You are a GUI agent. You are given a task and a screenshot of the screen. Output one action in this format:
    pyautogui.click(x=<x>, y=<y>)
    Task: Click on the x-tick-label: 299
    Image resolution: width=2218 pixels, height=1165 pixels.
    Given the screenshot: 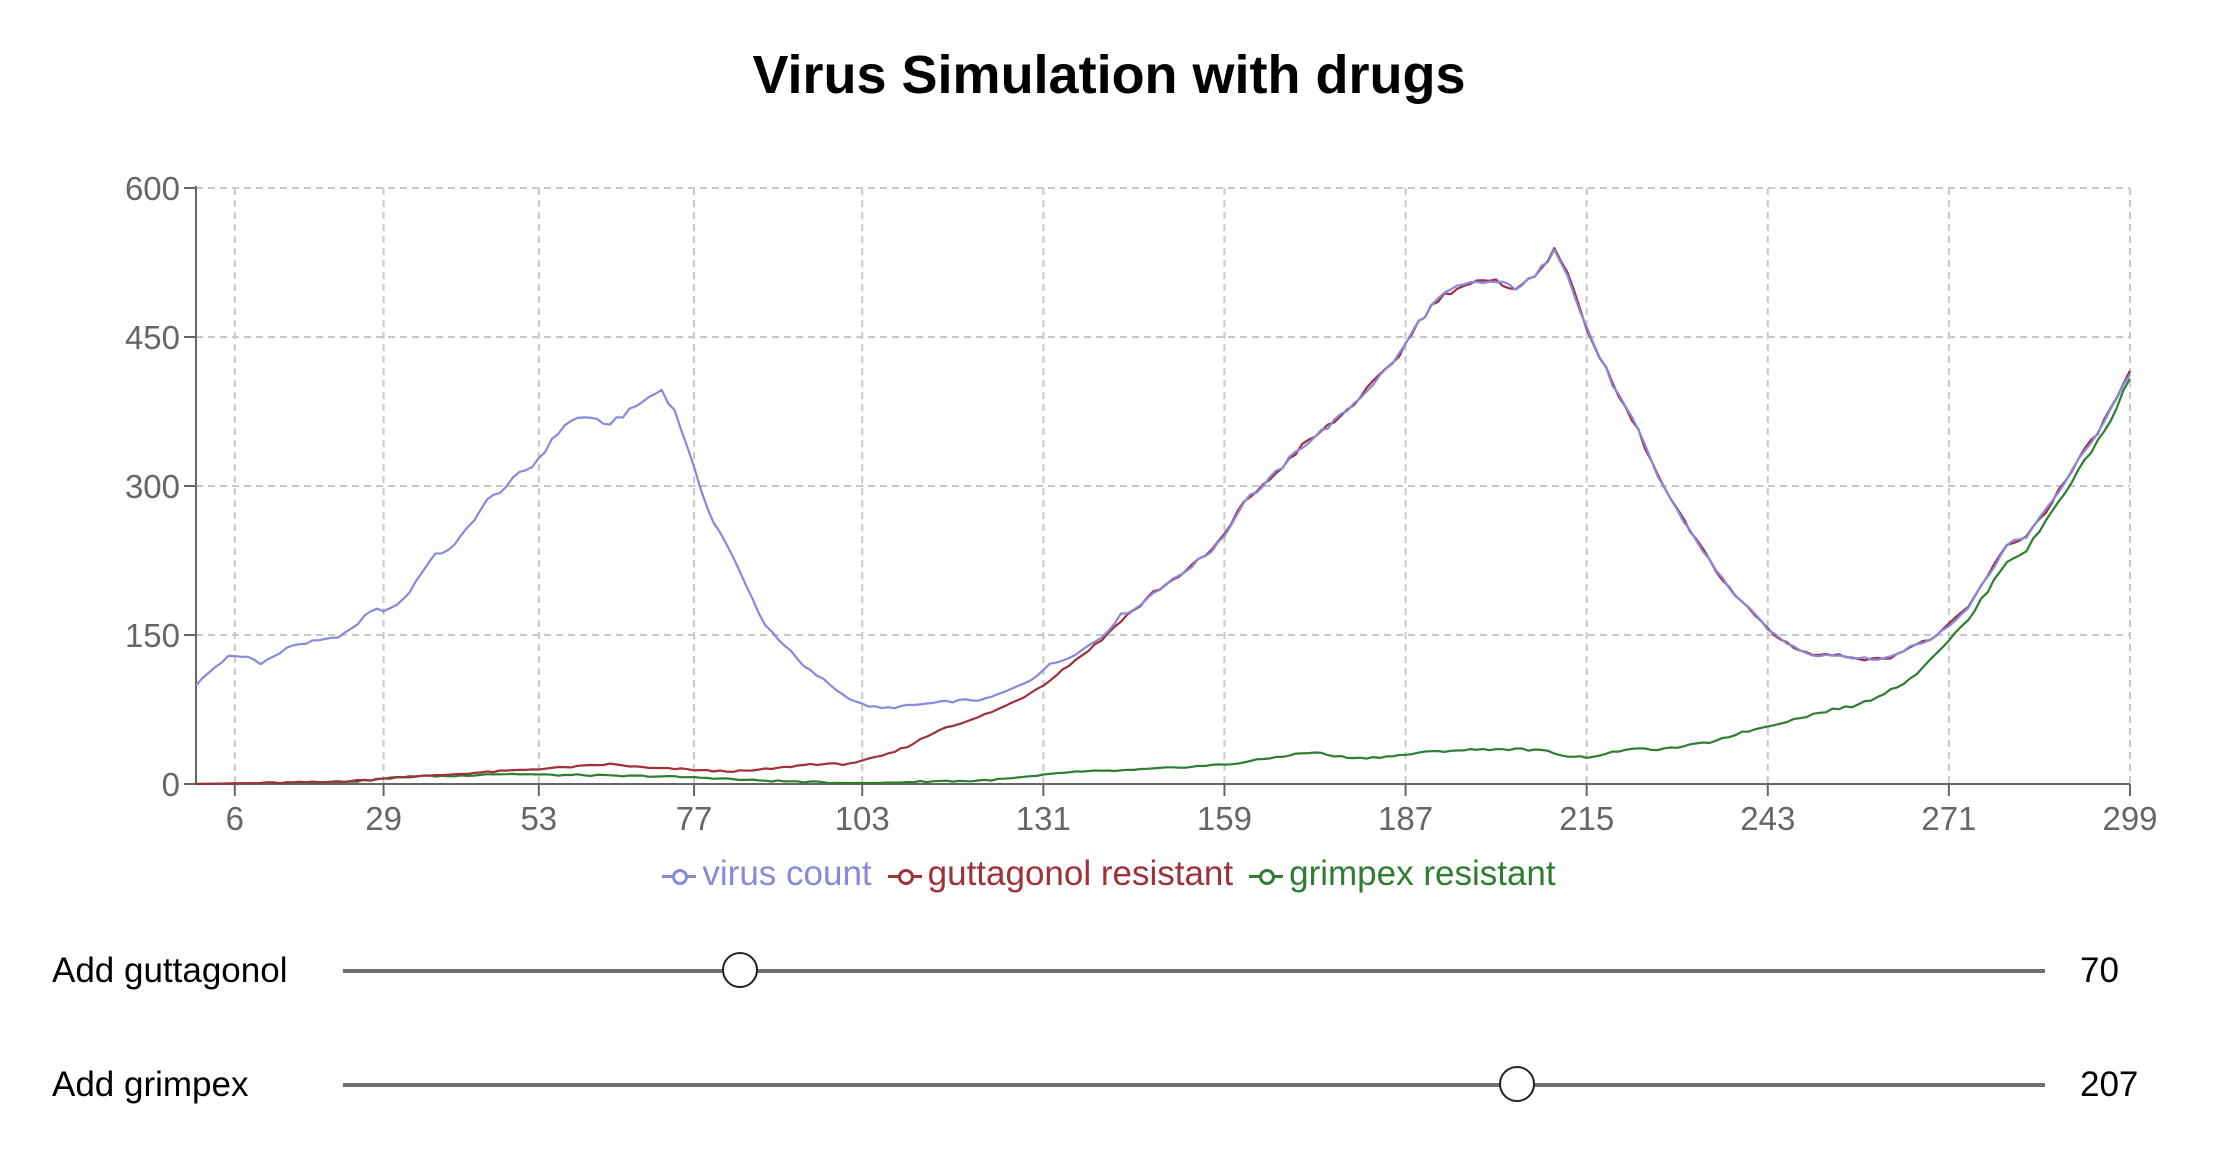 What is the action you would take?
    pyautogui.click(x=2129, y=818)
    